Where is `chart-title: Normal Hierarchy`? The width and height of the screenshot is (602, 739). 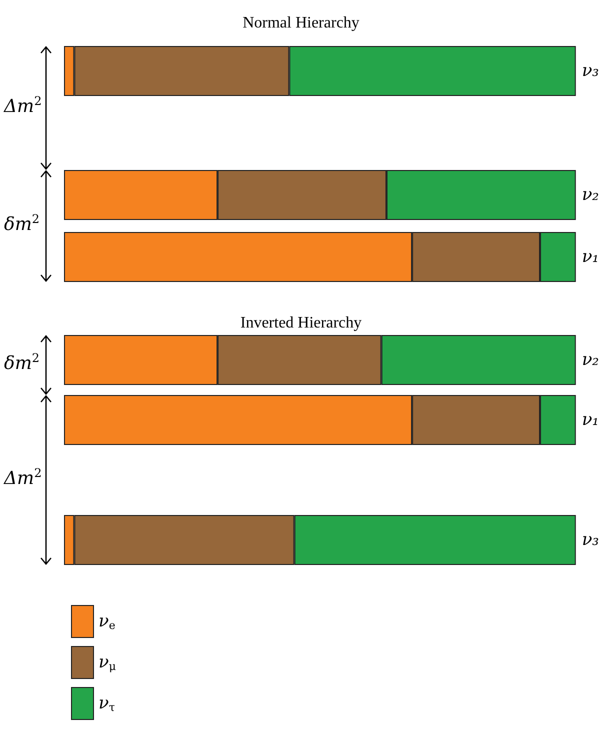 chart-title: Normal Hierarchy is located at coordinates (301, 23).